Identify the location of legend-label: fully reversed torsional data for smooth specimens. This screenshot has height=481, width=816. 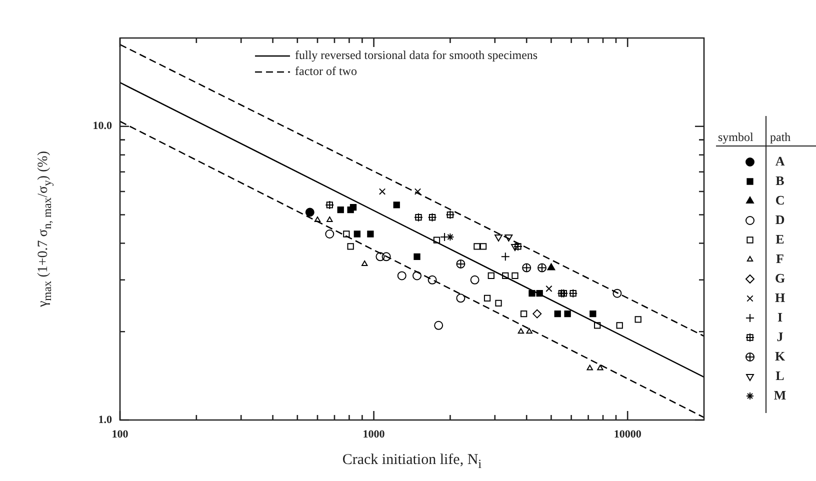
(416, 55).